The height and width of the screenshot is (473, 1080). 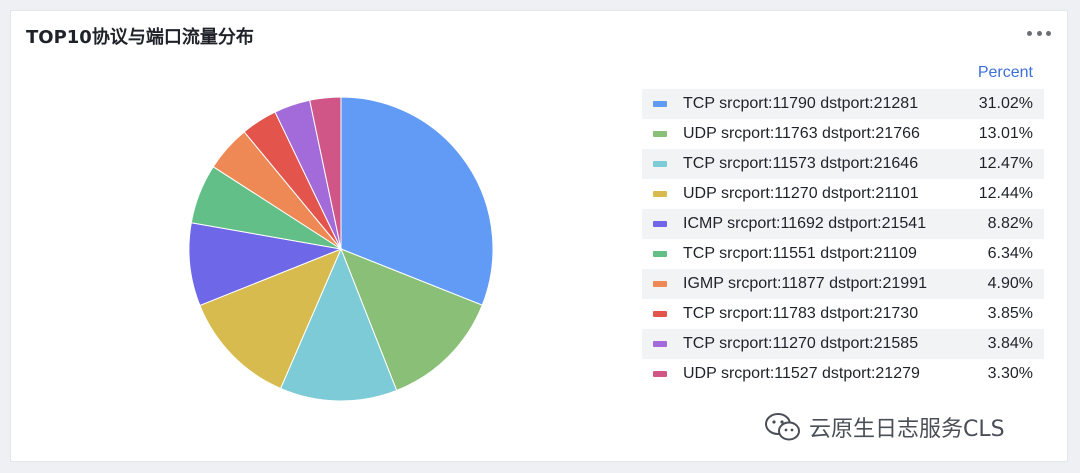 I want to click on legend-label: TCP srcport:11551 dstport:21109, so click(x=800, y=253).